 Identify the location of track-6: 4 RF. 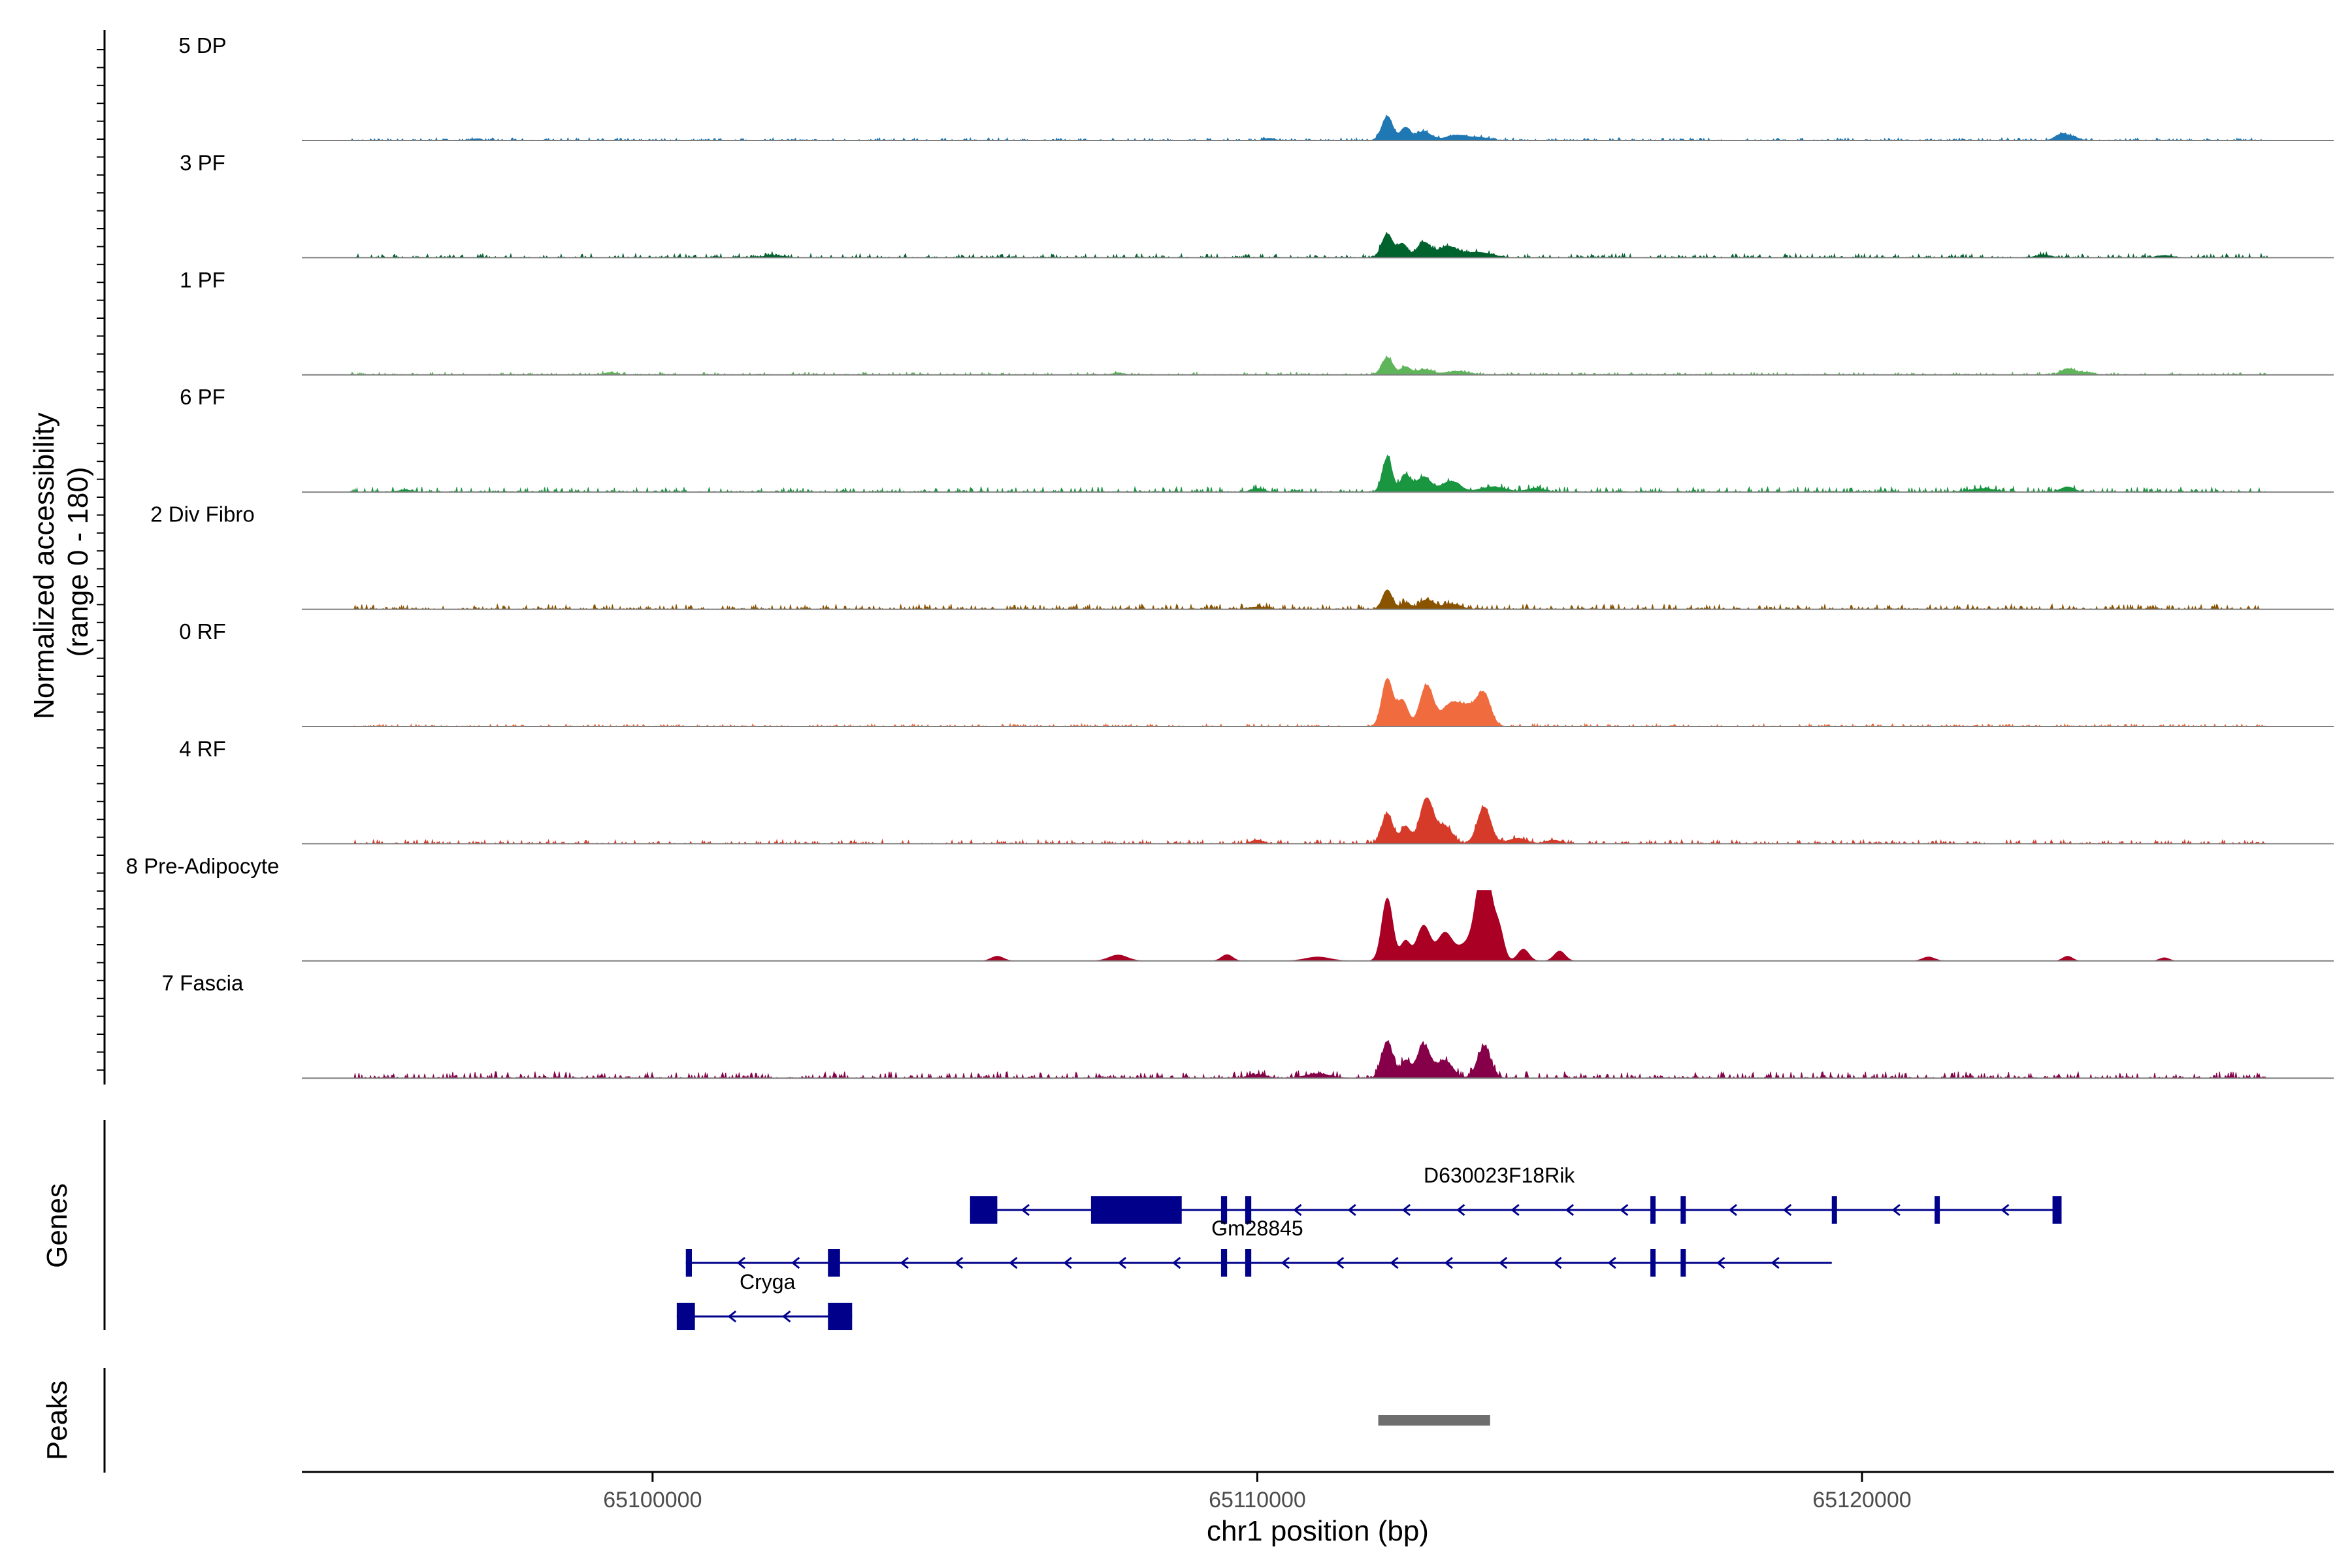
(1256, 790).